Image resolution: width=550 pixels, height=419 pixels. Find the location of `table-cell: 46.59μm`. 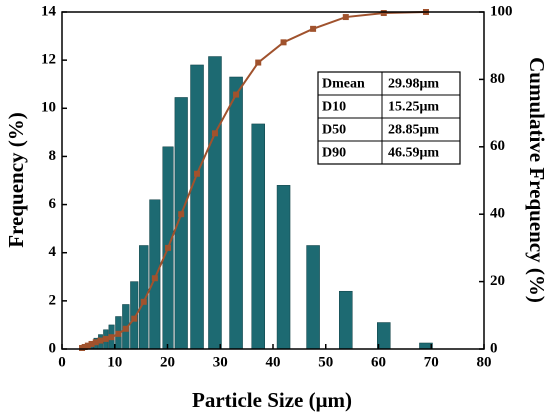

table-cell: 46.59μm is located at coordinates (413, 153).